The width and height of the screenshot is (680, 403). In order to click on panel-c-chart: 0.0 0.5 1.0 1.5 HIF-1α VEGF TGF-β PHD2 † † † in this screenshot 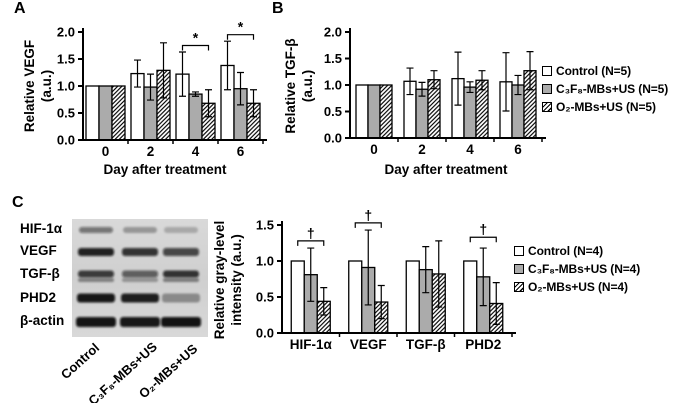, I will do `click(386, 279)`.